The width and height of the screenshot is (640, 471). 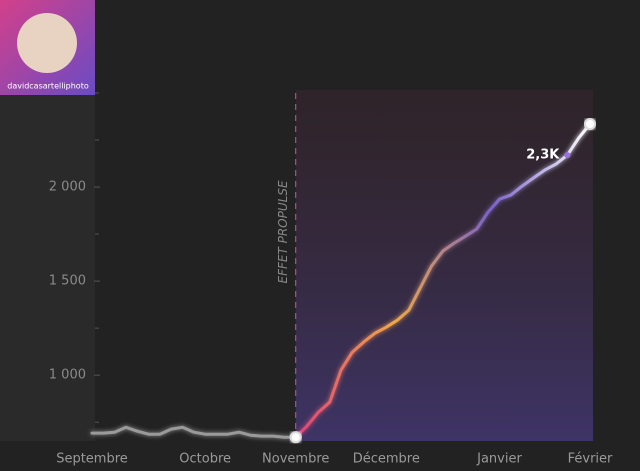 I want to click on x-tick-label: Novembre, so click(x=295, y=459).